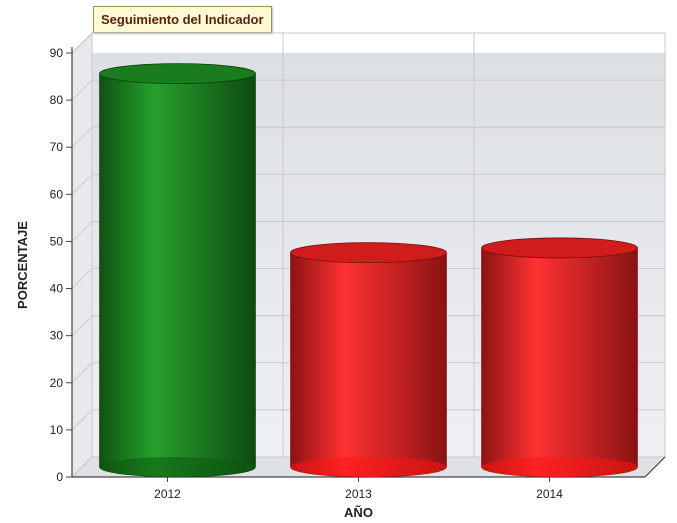 Image resolution: width=677 pixels, height=523 pixels. Describe the element at coordinates (57, 147) in the screenshot. I see `y-tick-label: 70` at that location.